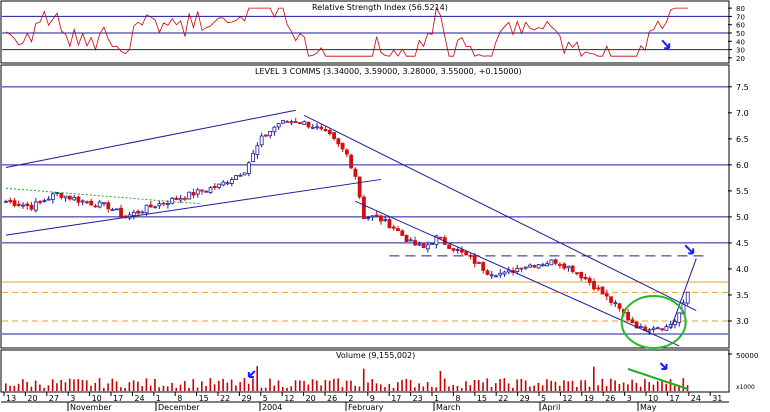 The width and height of the screenshot is (770, 412). I want to click on rsi-tick-label: 30, so click(740, 51).